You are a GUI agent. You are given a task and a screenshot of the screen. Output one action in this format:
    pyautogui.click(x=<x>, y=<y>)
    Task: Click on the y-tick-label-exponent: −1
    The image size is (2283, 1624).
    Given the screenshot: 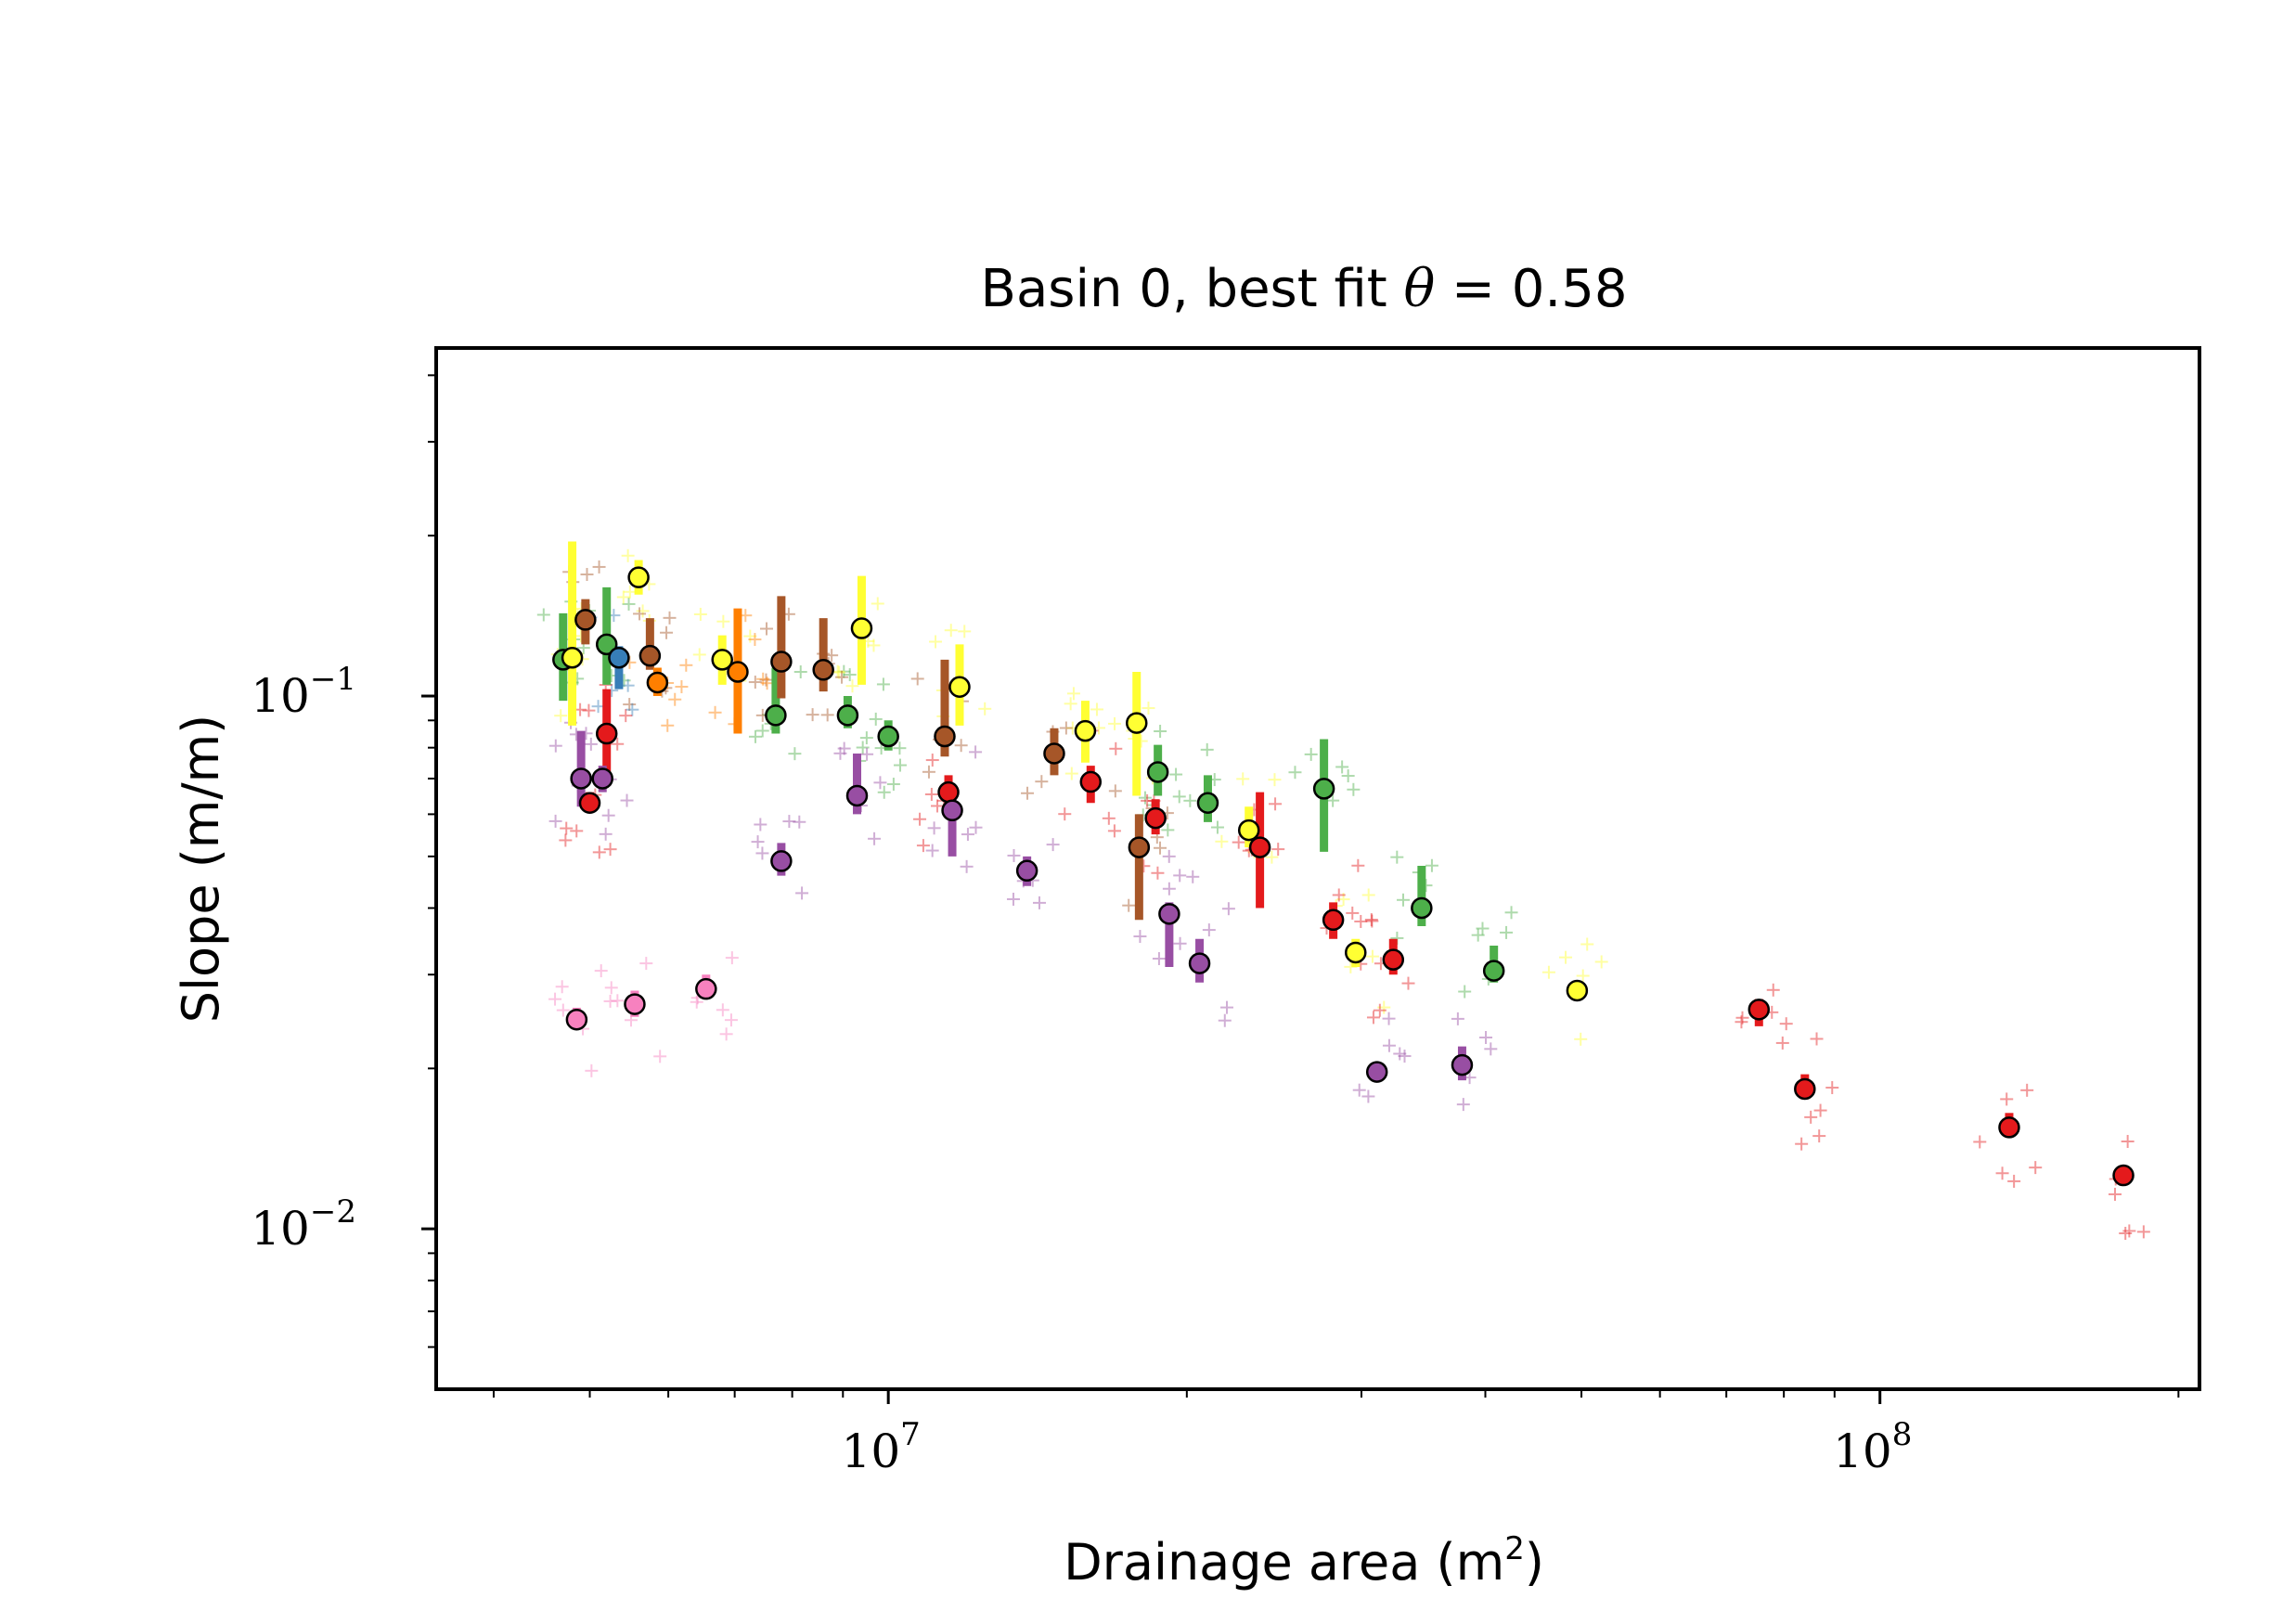 What is the action you would take?
    pyautogui.click(x=333, y=680)
    